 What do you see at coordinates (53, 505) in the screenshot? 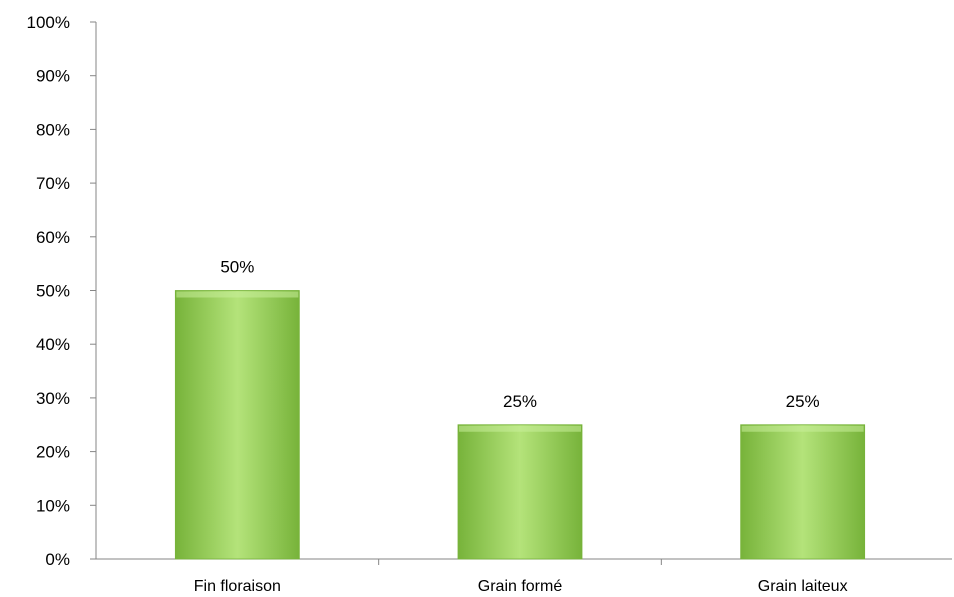
I see `y-tick-label: 10%` at bounding box center [53, 505].